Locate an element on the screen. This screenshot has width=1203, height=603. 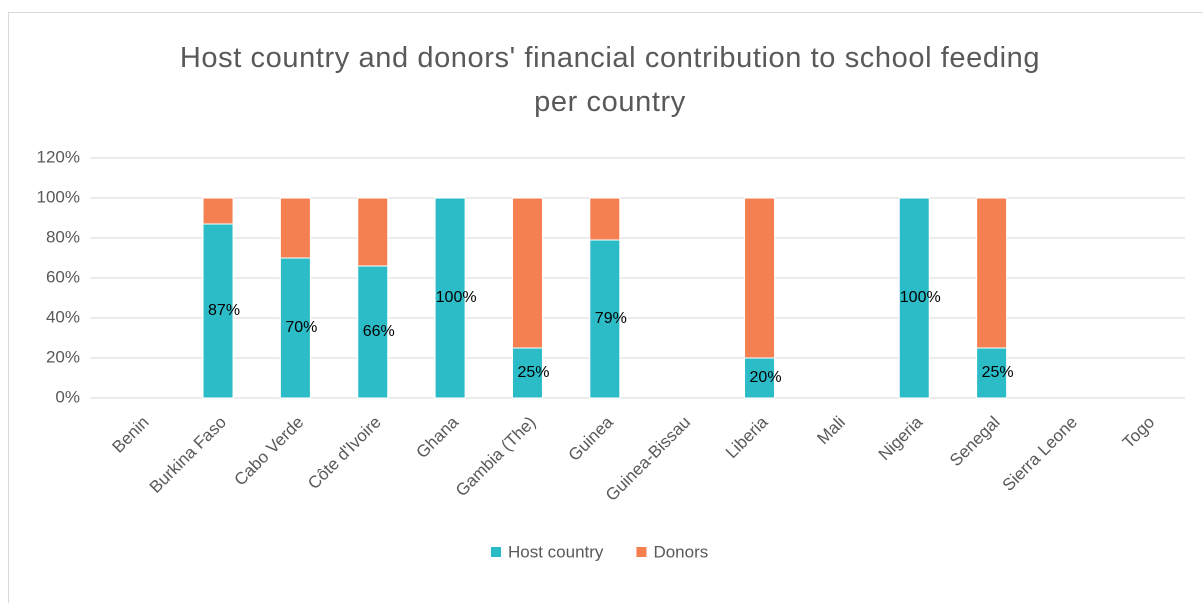
y-tick-label: 60% is located at coordinates (63, 276).